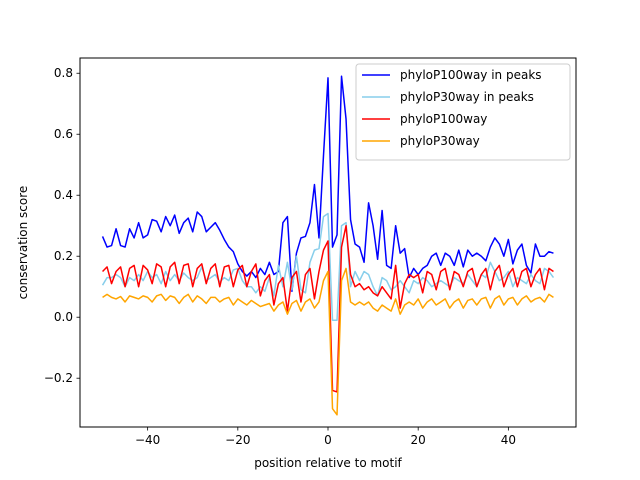 Image resolution: width=640 pixels, height=480 pixels. I want to click on legend-label: phyloP30way, so click(440, 141).